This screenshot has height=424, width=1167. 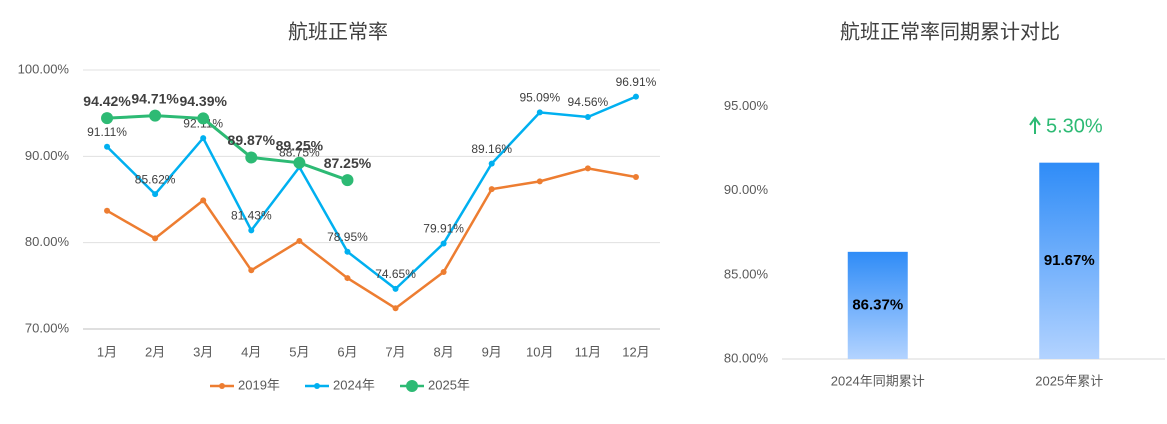 What do you see at coordinates (155, 179) in the screenshot?
I see `data-label: 85.62%` at bounding box center [155, 179].